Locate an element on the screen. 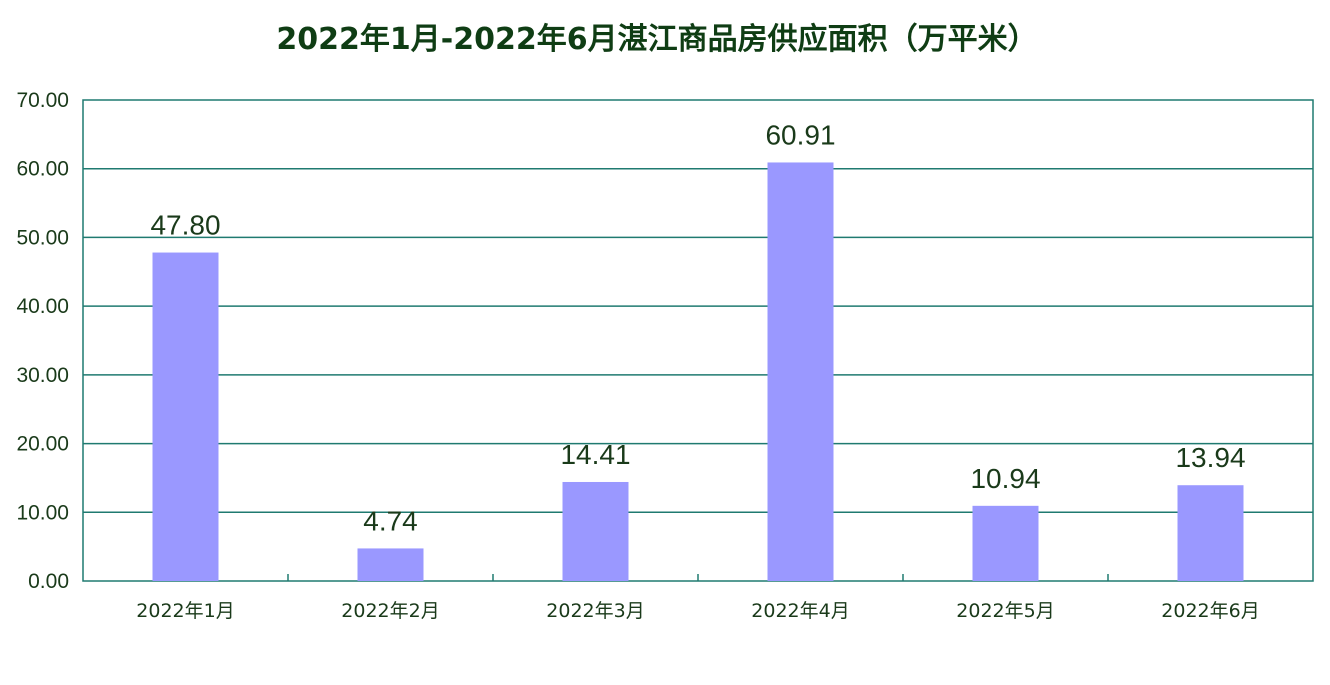 The height and width of the screenshot is (685, 1330). x-tick-label: 2022年3月 is located at coordinates (595, 611).